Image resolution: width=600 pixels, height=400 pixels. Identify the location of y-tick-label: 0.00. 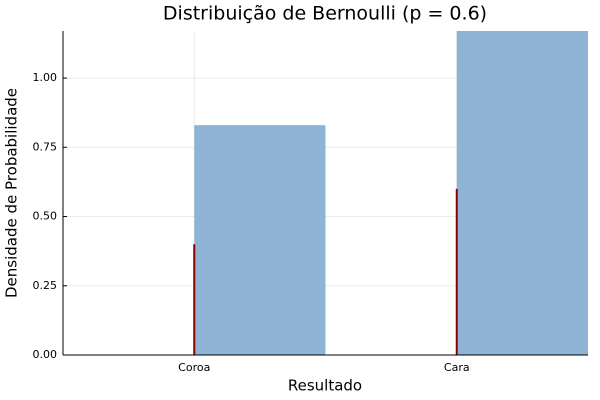
(45, 354).